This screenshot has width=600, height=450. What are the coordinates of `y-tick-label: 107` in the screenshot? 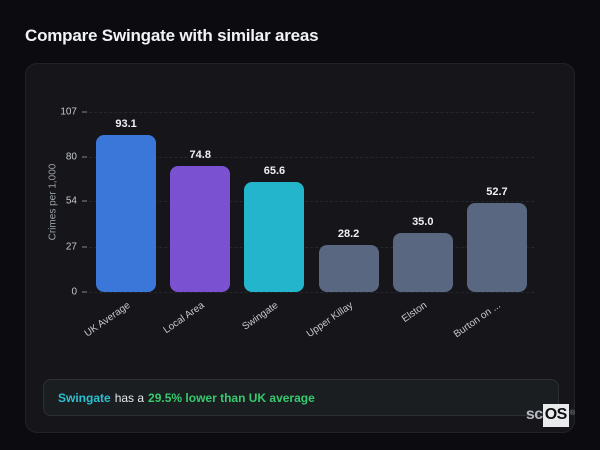 It's located at (68, 112).